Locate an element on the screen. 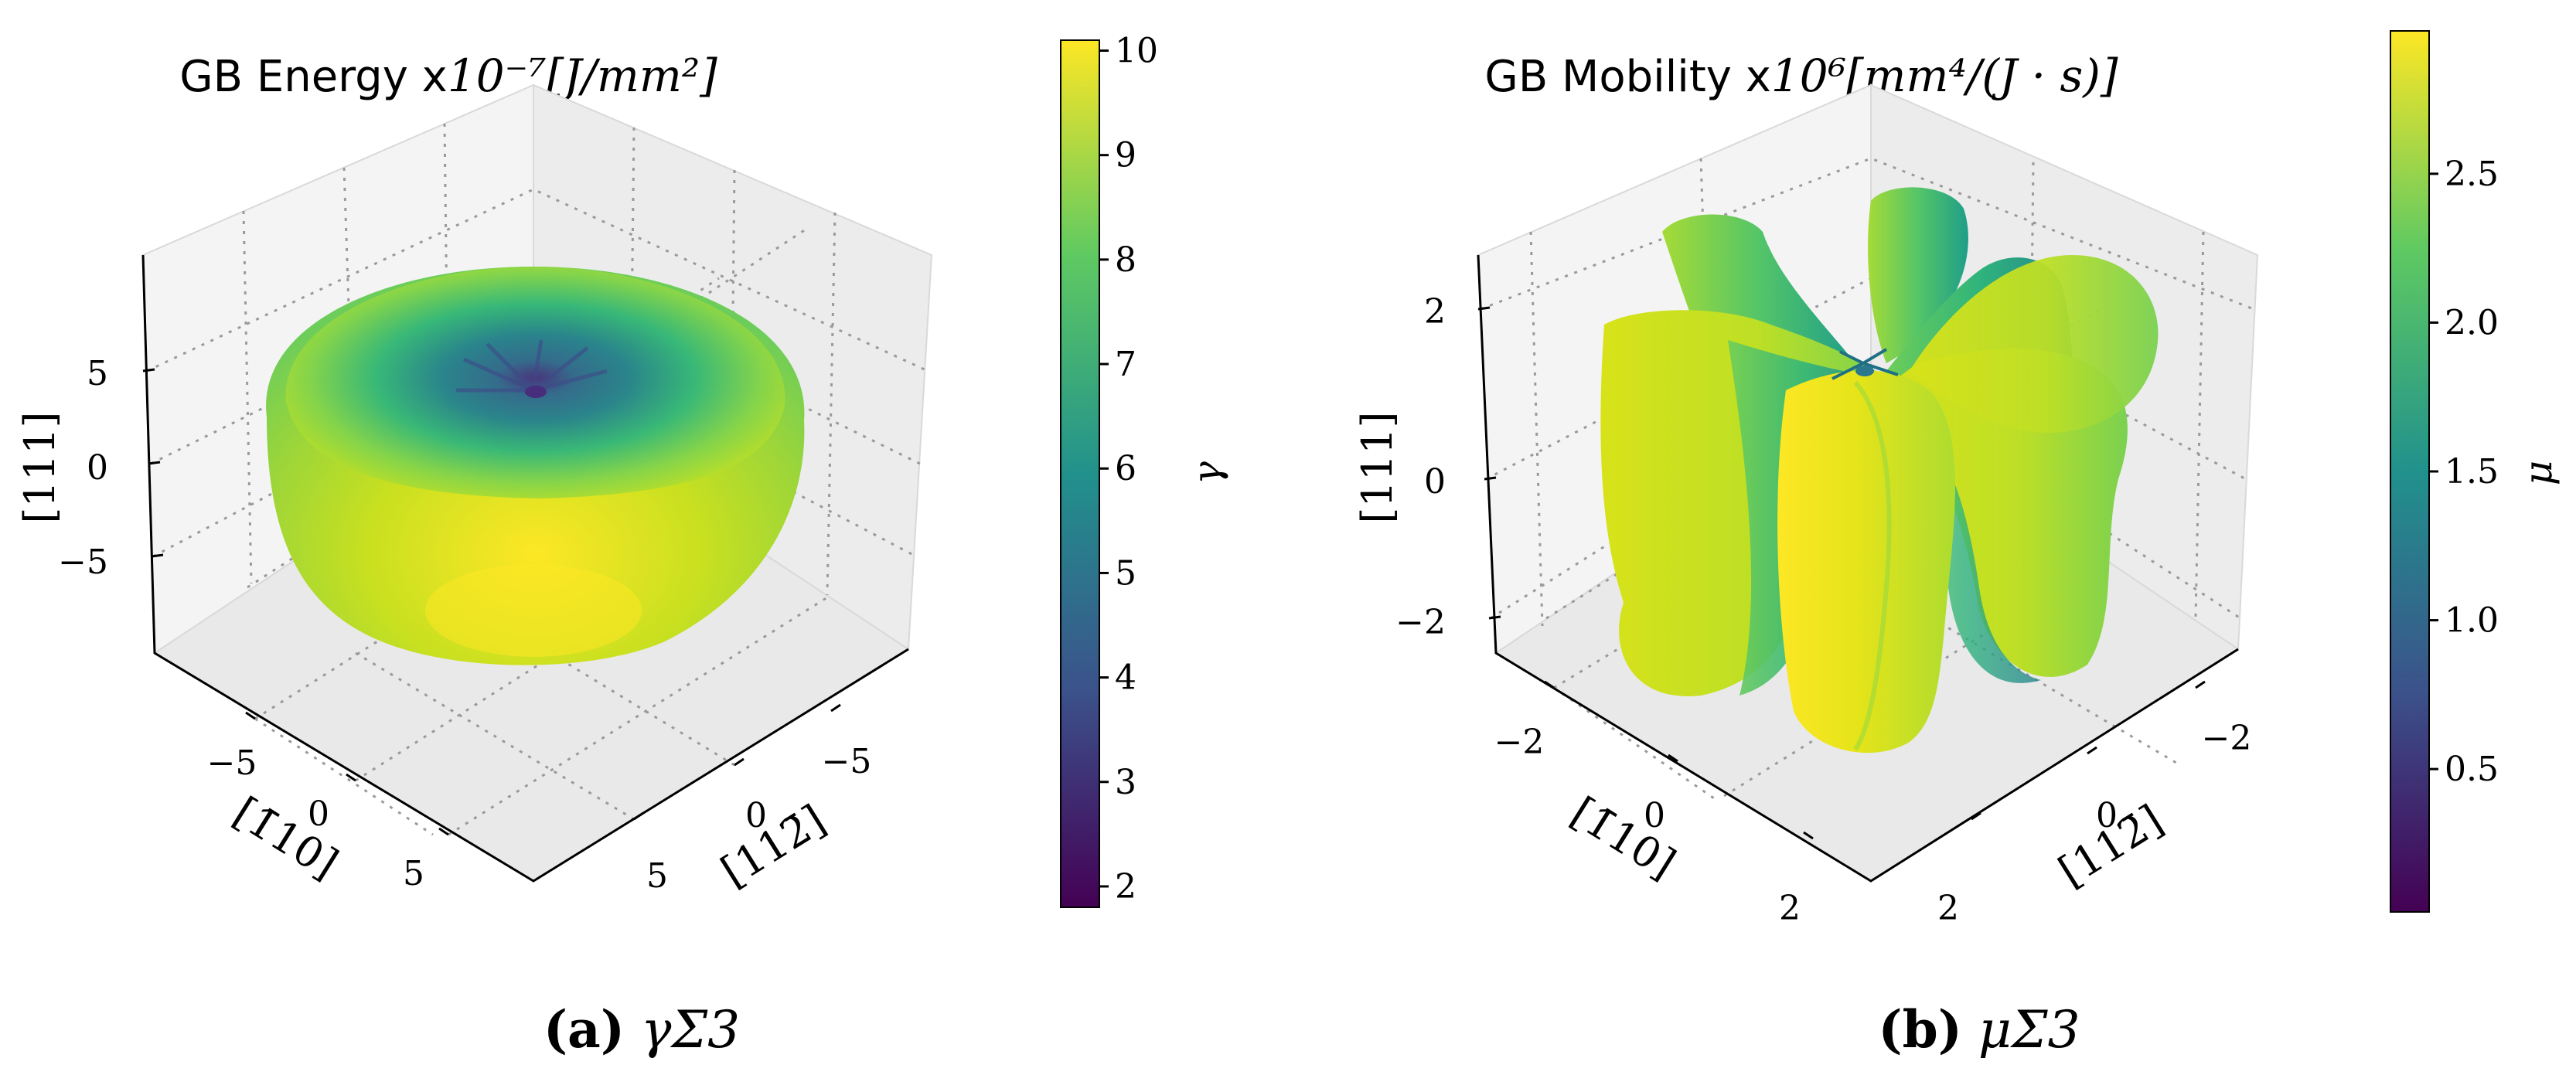 The image size is (2576, 1075). mobility-colorbar-tick-label: 2.5 is located at coordinates (2472, 174).